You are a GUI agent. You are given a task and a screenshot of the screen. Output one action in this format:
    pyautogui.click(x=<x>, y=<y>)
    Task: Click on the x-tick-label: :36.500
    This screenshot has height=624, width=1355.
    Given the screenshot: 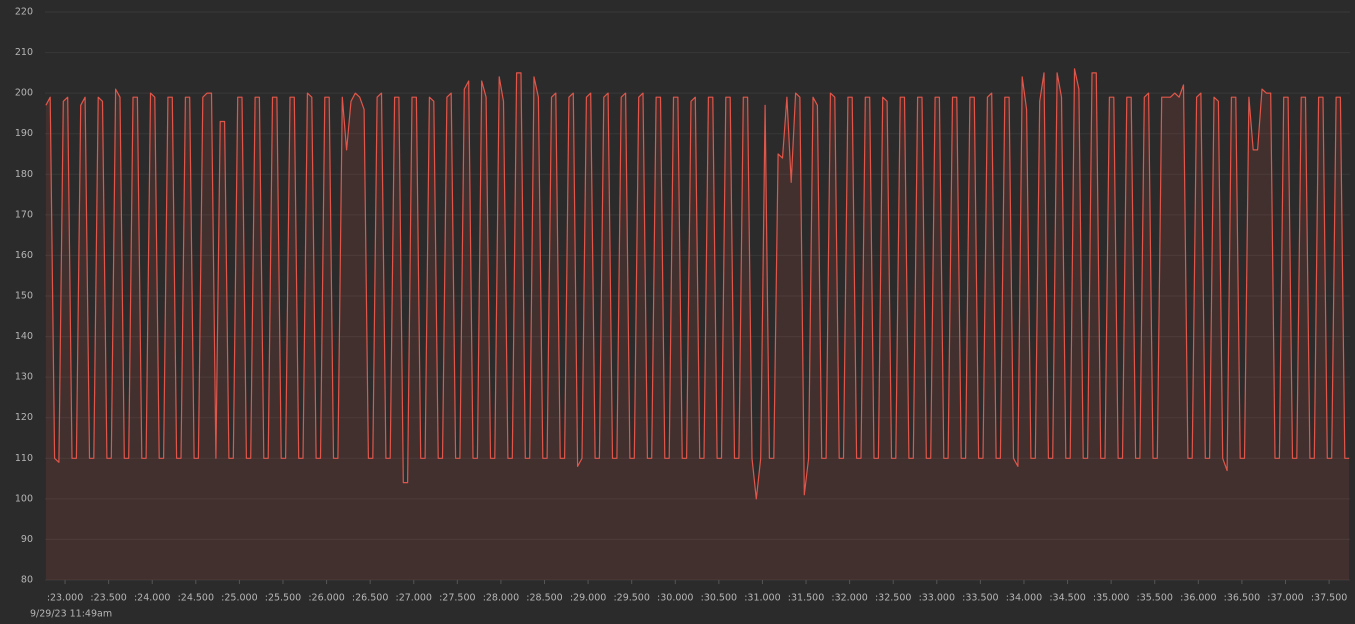 What is the action you would take?
    pyautogui.click(x=1242, y=598)
    